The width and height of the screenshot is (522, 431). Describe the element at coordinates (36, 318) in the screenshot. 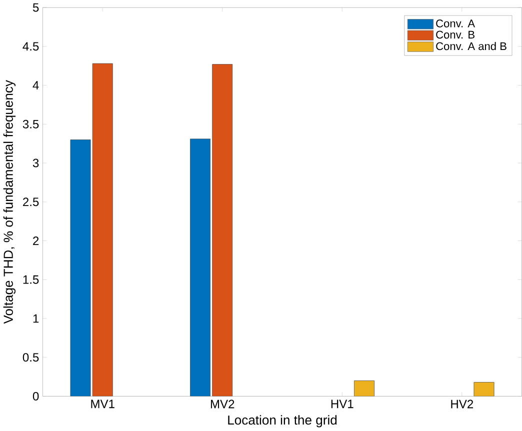

I see `y-tick-label: 1` at that location.